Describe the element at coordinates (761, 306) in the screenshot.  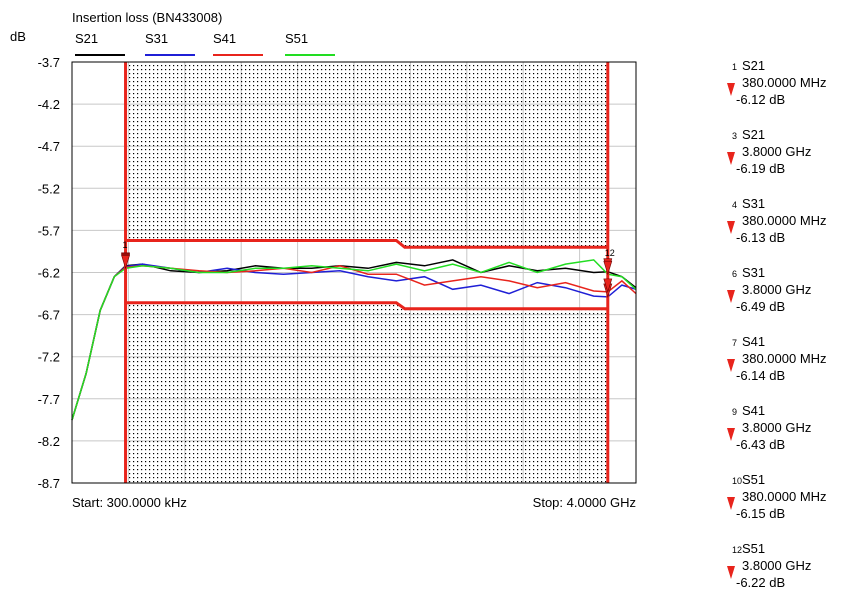
I see `marker-value: -6.49 dB` at that location.